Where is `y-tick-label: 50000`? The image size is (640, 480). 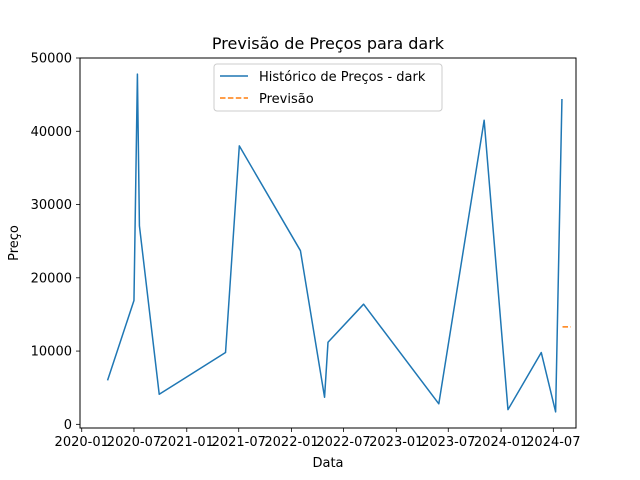
y-tick-label: 50000 is located at coordinates (51, 59).